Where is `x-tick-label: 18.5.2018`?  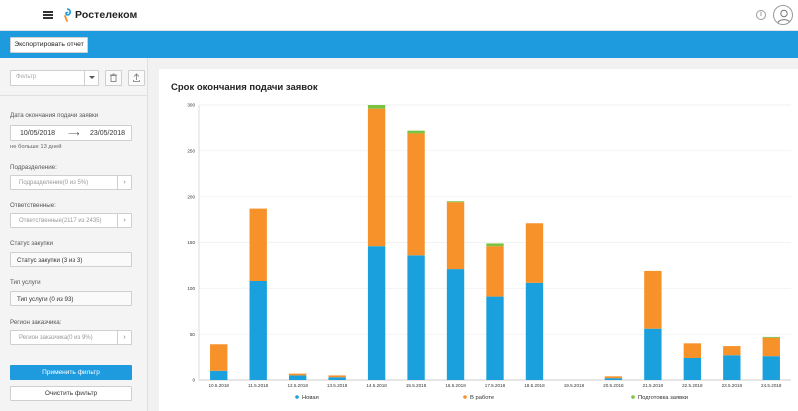
x-tick-label: 18.5.2018 is located at coordinates (534, 385).